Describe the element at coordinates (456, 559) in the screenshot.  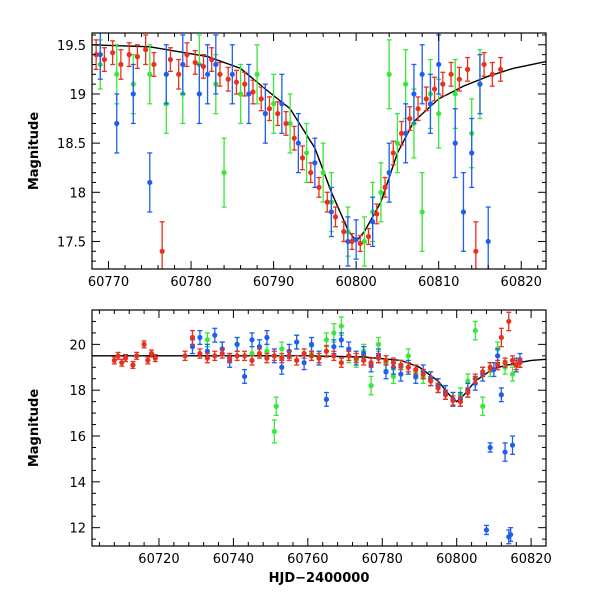
I see `bottom-x-tick-label: 60800` at that location.